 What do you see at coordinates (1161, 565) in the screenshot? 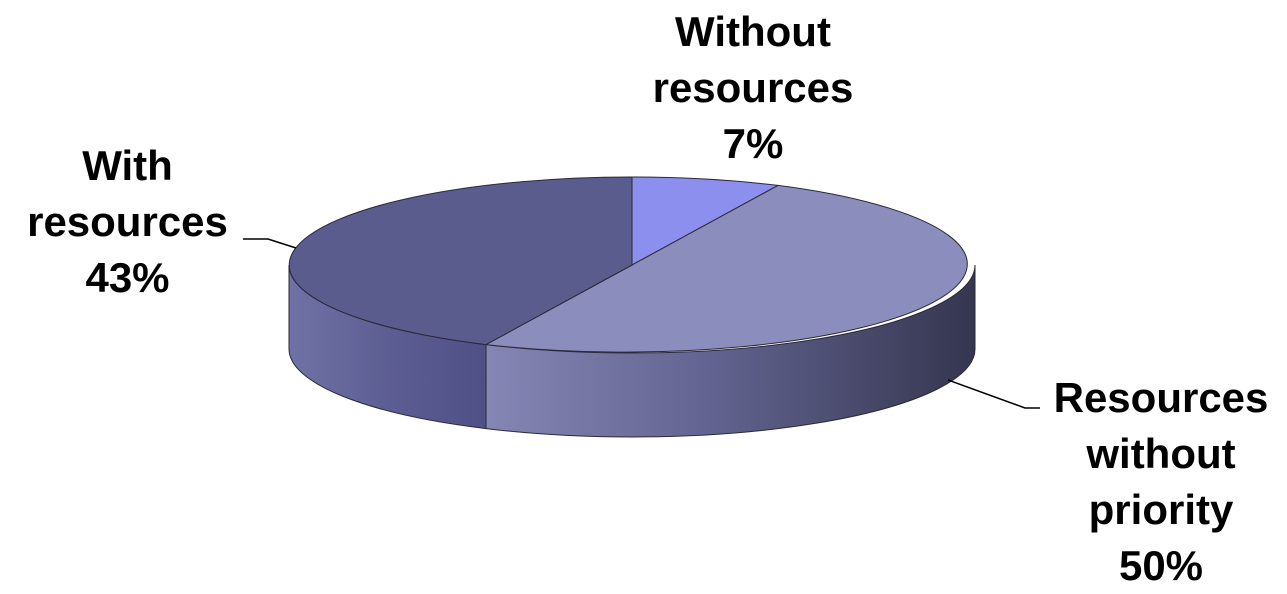
I see `slice-value-resources-without-priority: 50%` at bounding box center [1161, 565].